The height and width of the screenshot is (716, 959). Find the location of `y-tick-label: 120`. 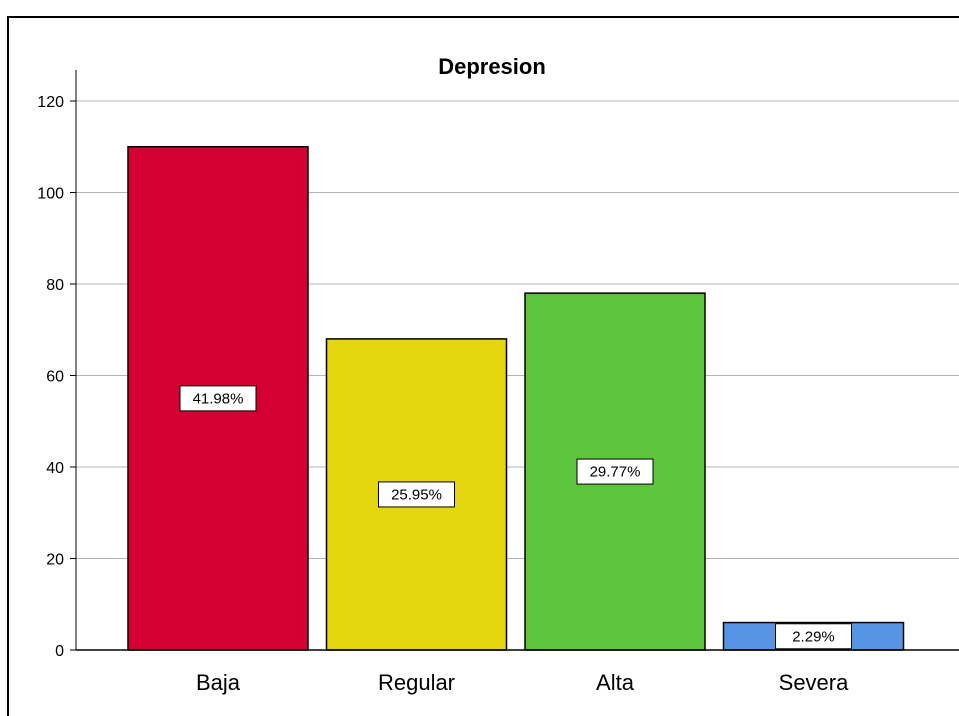

y-tick-label: 120 is located at coordinates (50, 102).